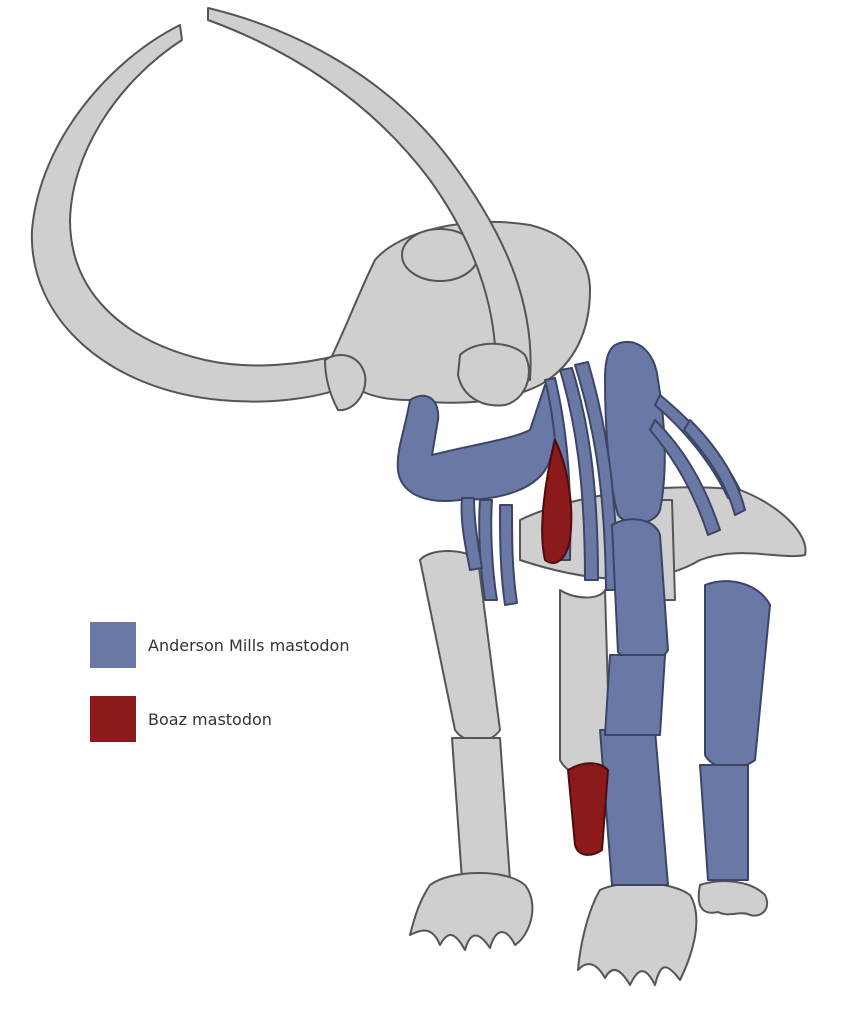  Describe the element at coordinates (575, 647) in the screenshot. I see `boaz-bones` at that location.